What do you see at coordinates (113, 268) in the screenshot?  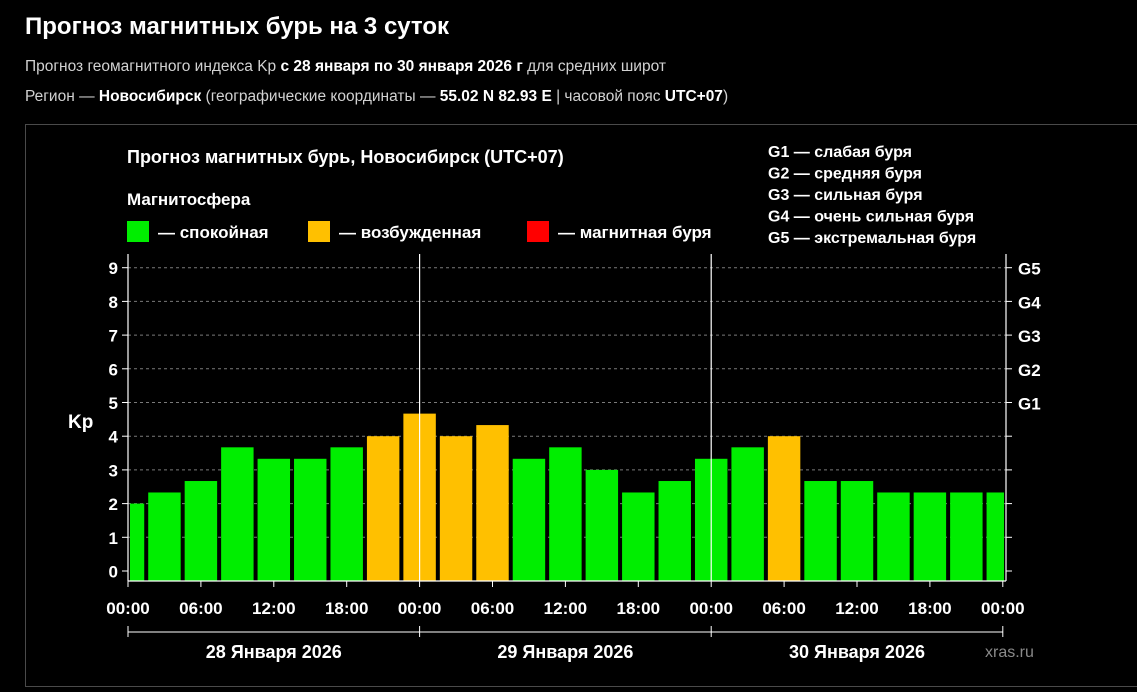 I see `y-tick-label: 9` at bounding box center [113, 268].